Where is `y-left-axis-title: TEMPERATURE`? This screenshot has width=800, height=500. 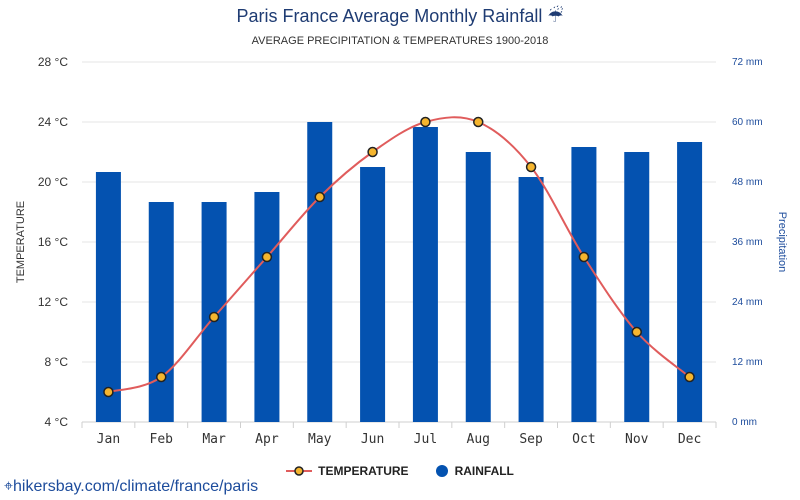 y-left-axis-title: TEMPERATURE is located at coordinates (21, 242).